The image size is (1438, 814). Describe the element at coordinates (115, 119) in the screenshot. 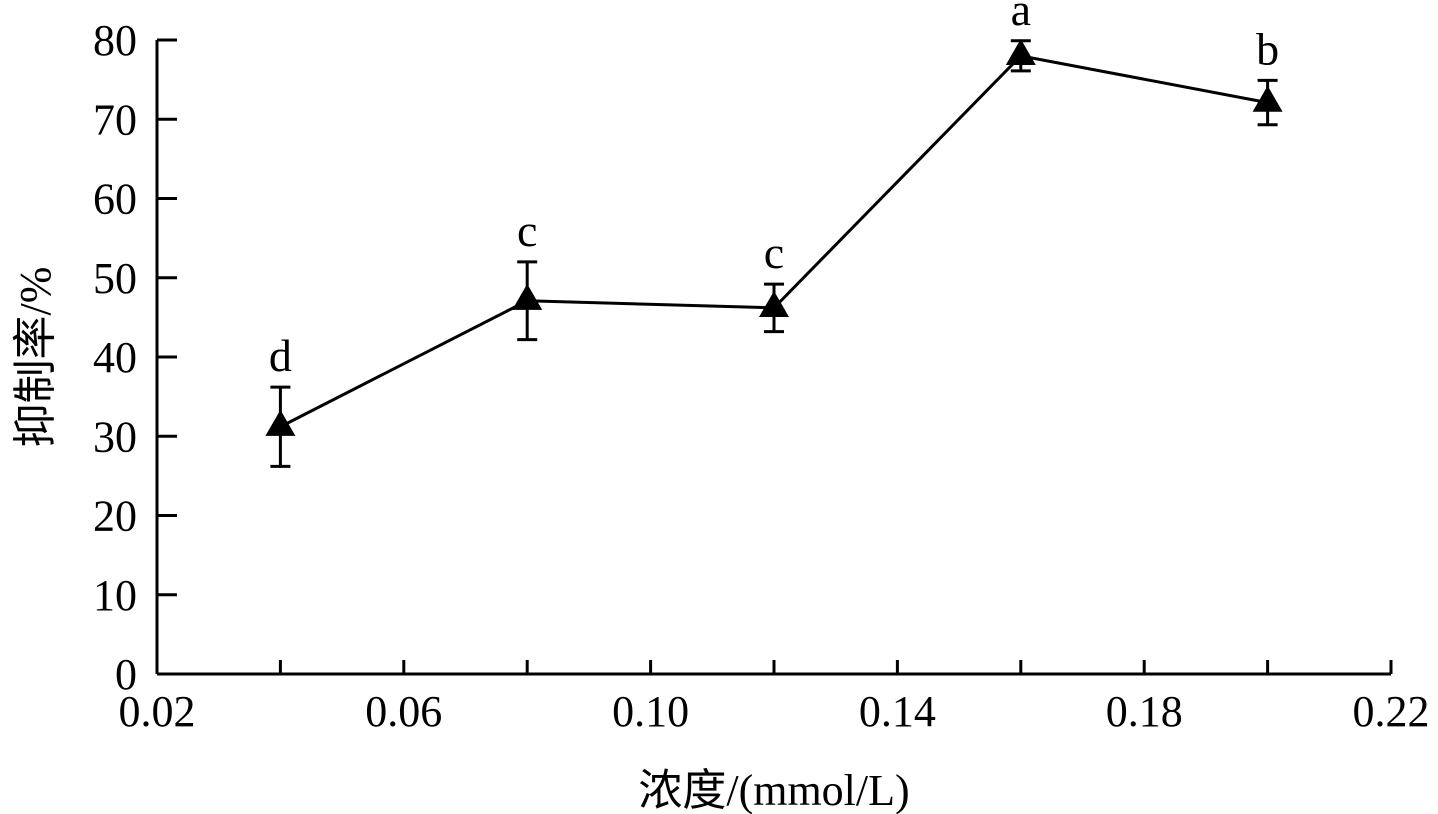

I see `y-tick-label: 70` at that location.